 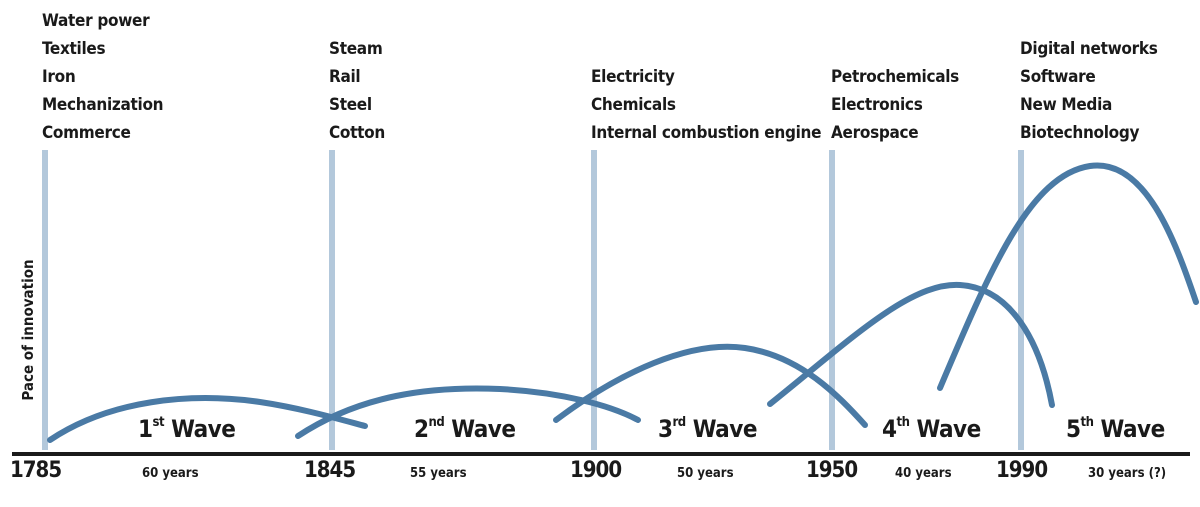 I want to click on tech-list-wave-4: Petrochemicals Electronics Aerospace, so click(x=895, y=105).